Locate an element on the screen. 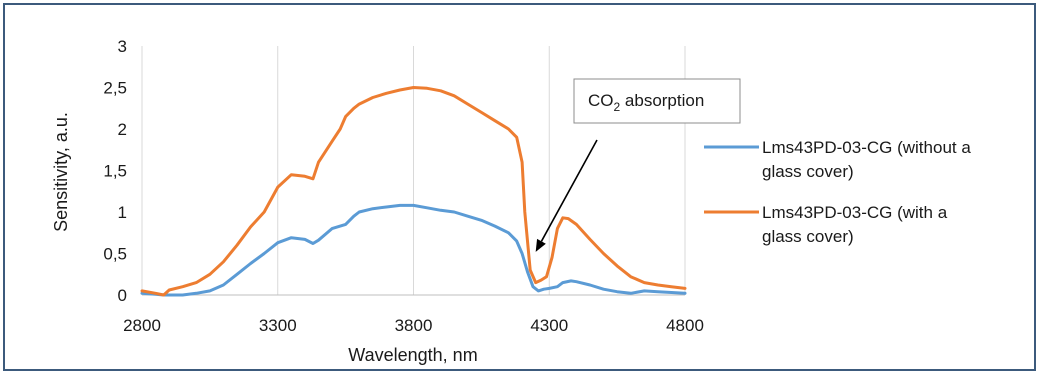 The height and width of the screenshot is (376, 1041). y-tick-label: 2 is located at coordinates (122, 129).